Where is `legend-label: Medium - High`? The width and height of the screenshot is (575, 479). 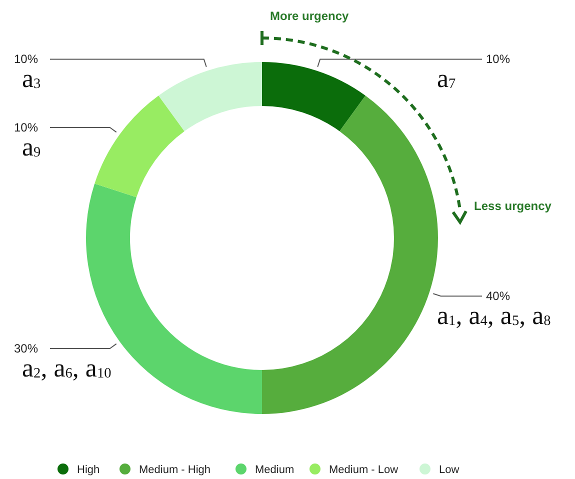 legend-label: Medium - High is located at coordinates (175, 470).